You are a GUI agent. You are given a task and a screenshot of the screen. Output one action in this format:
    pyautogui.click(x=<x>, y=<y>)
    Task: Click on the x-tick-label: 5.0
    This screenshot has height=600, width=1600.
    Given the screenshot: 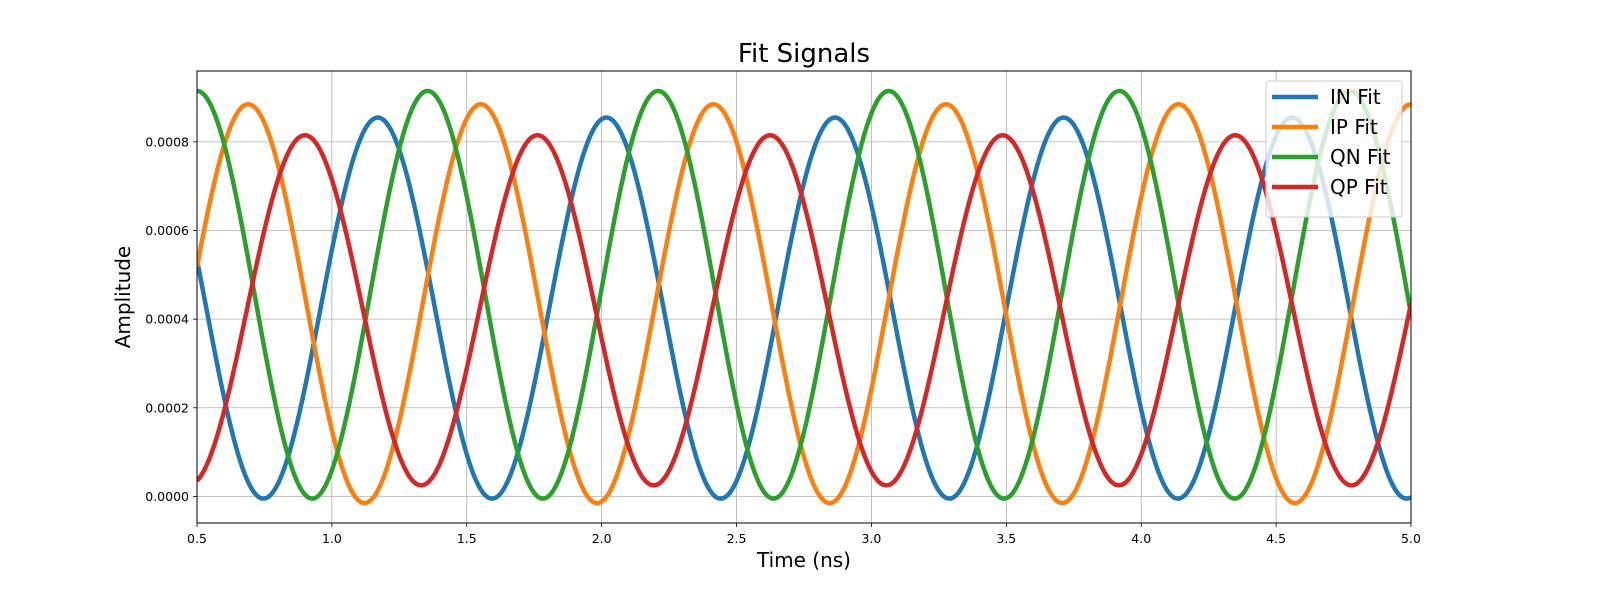 What is the action you would take?
    pyautogui.click(x=1411, y=538)
    